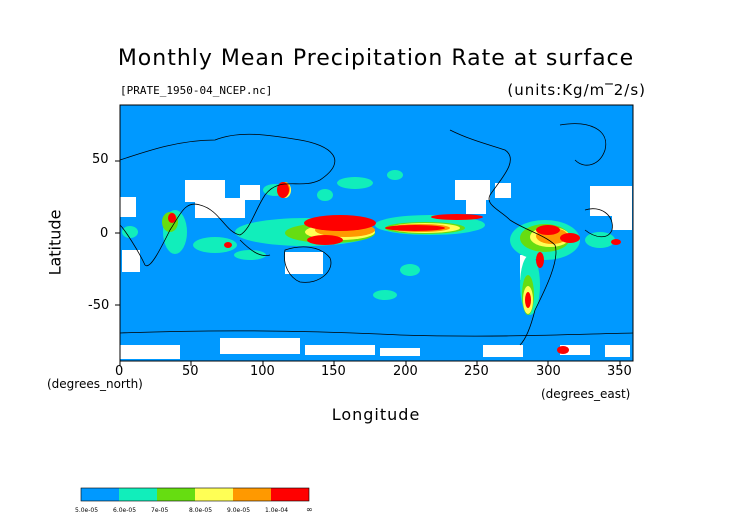 The height and width of the screenshot is (532, 752). I want to click on x-tick-100: 100, so click(262, 371).